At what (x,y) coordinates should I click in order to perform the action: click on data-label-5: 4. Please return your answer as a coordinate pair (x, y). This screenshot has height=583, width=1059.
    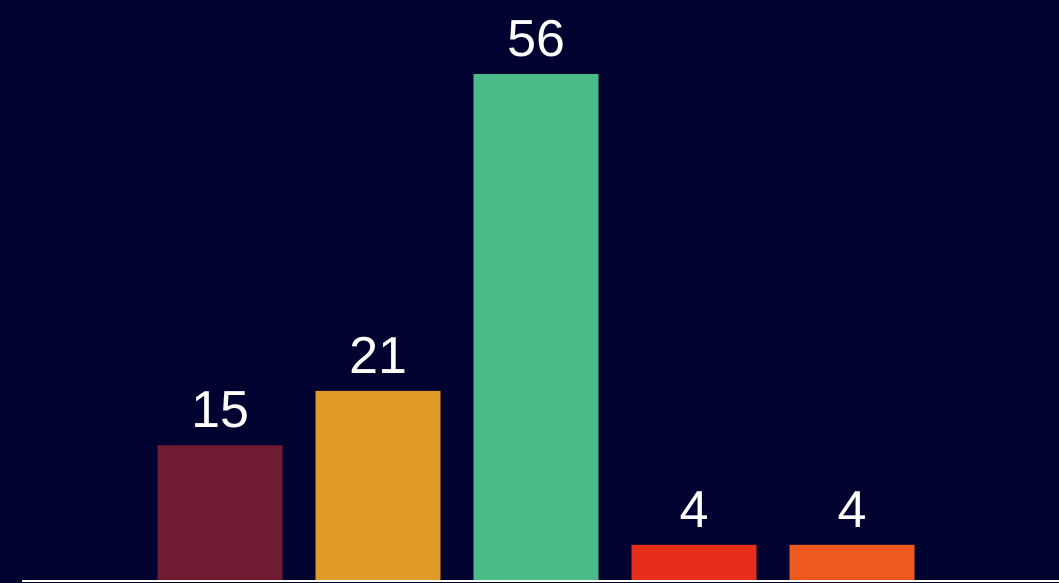
    Looking at the image, I should click on (852, 510).